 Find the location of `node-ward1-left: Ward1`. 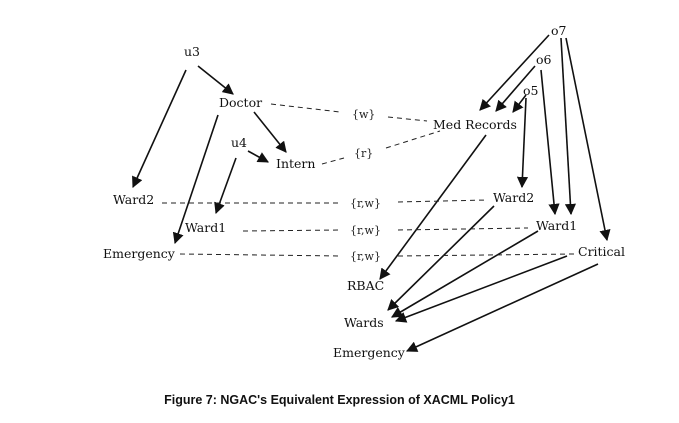

node-ward1-left: Ward1 is located at coordinates (205, 227).